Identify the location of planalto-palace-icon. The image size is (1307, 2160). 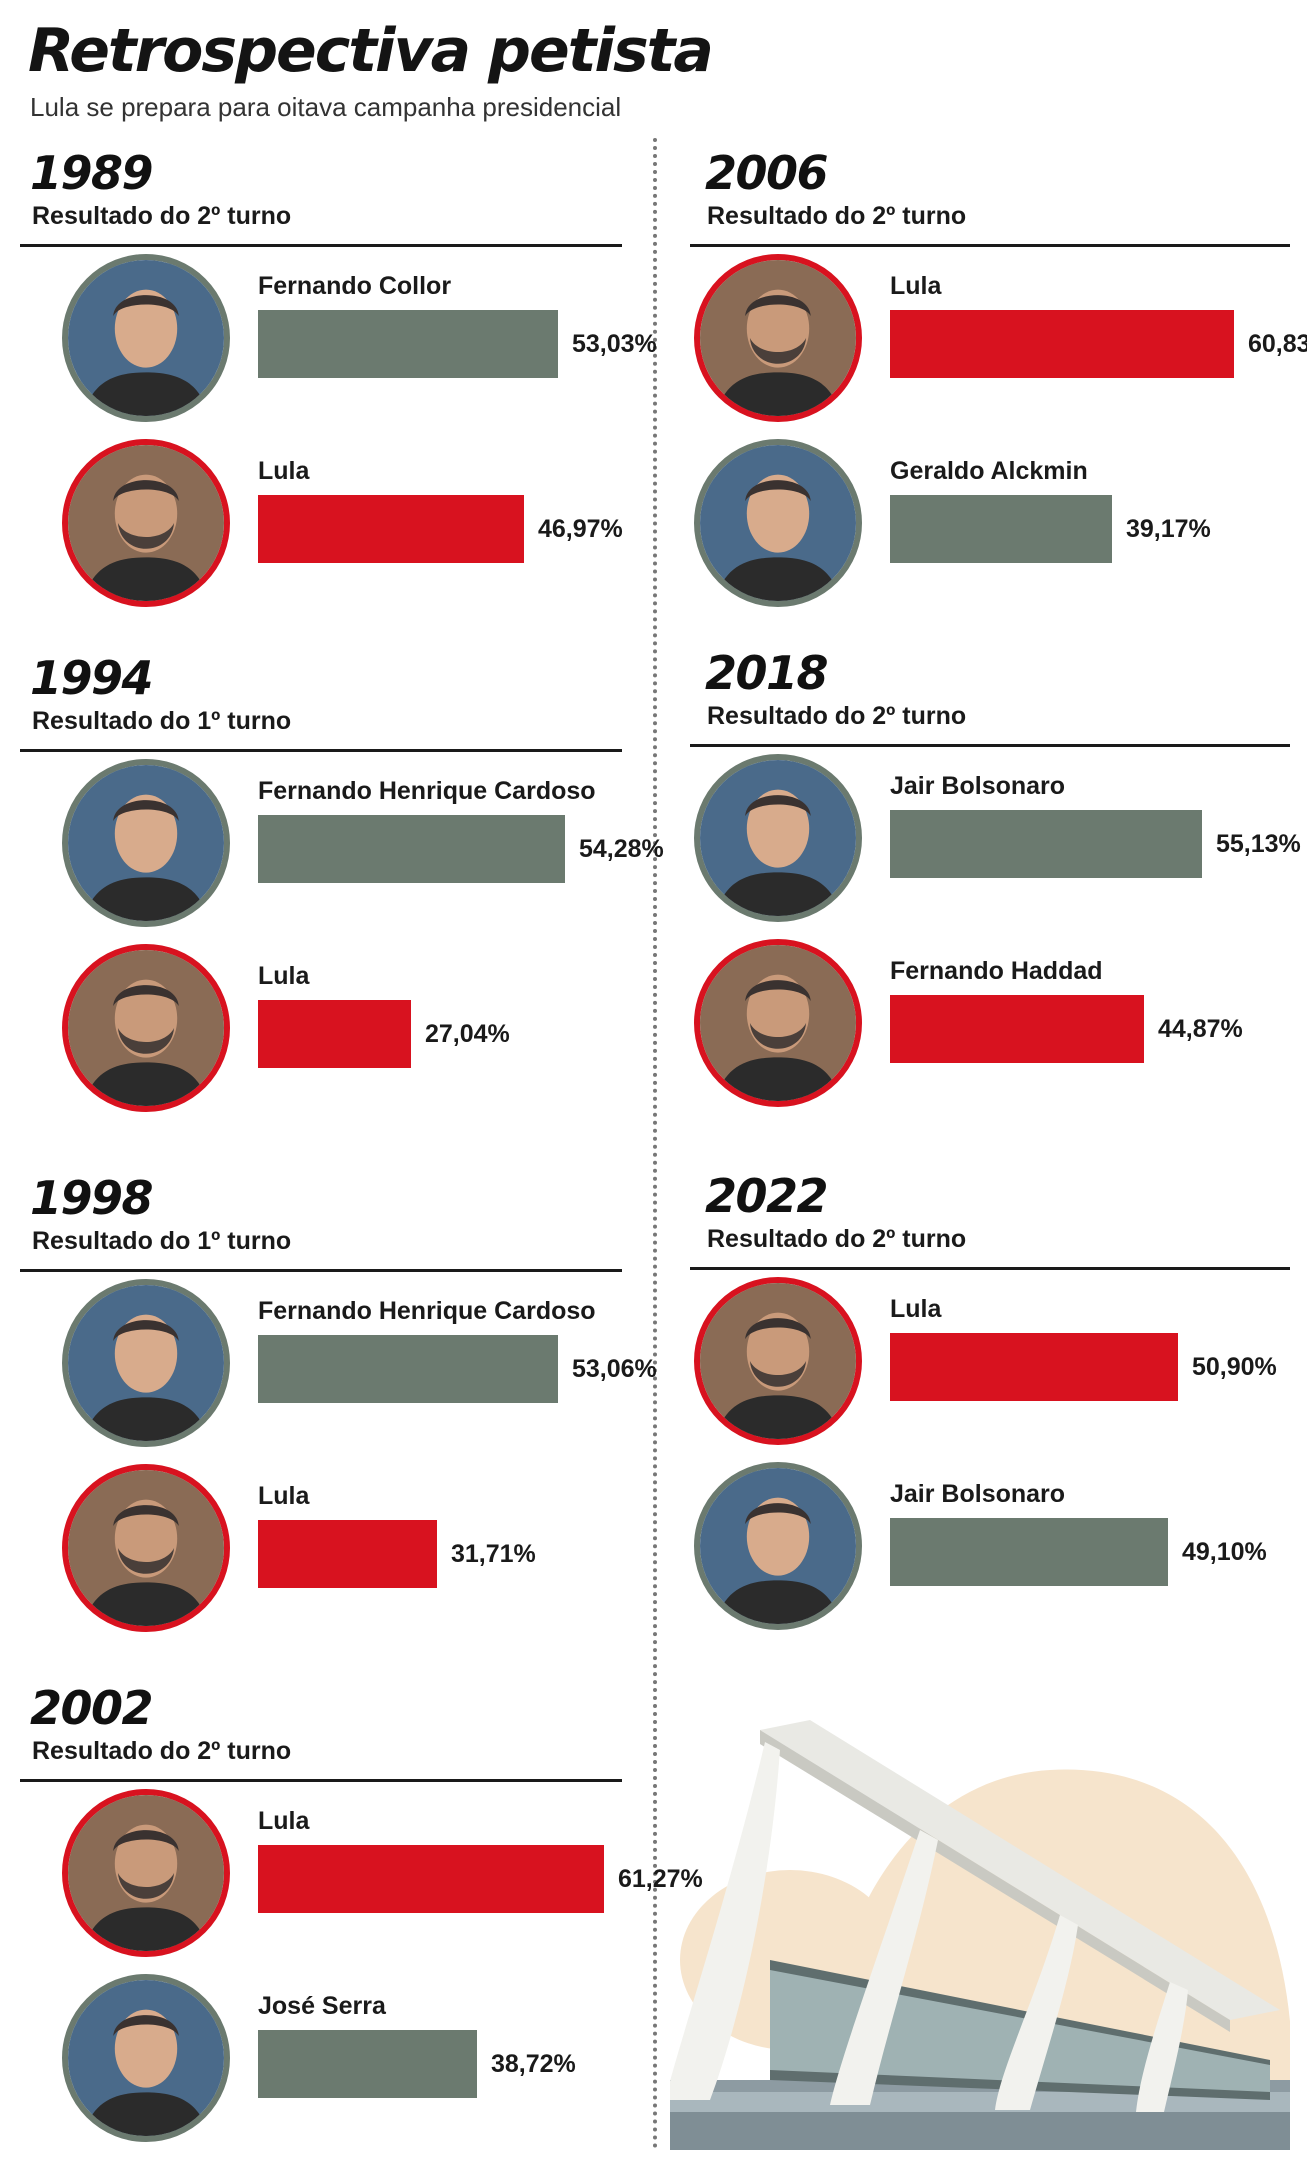
(979, 1935).